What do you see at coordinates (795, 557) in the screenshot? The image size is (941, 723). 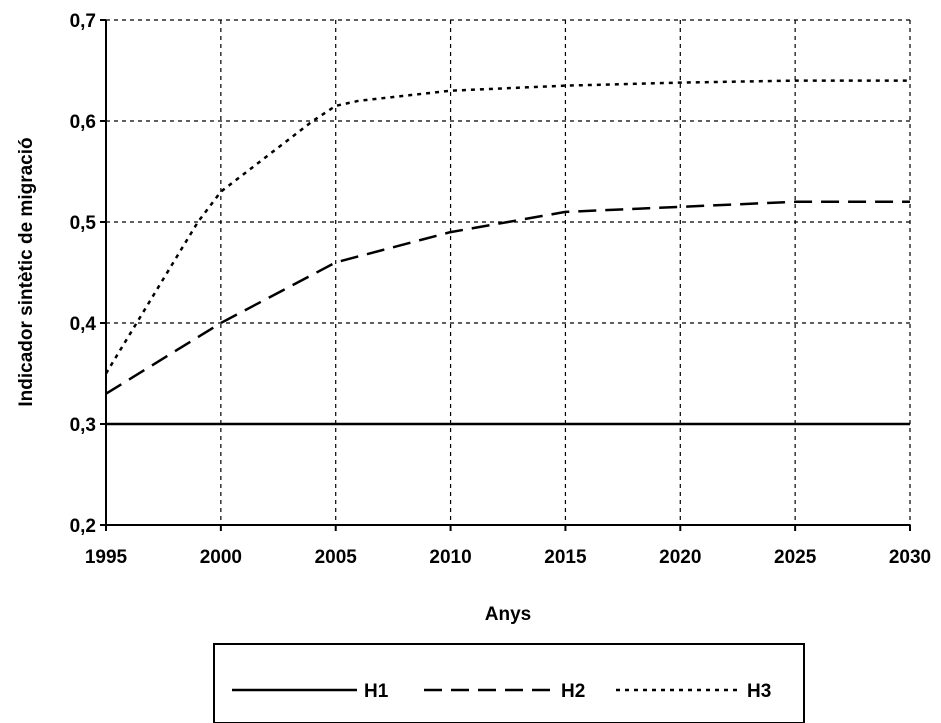 I see `x-tick-label: 2025` at bounding box center [795, 557].